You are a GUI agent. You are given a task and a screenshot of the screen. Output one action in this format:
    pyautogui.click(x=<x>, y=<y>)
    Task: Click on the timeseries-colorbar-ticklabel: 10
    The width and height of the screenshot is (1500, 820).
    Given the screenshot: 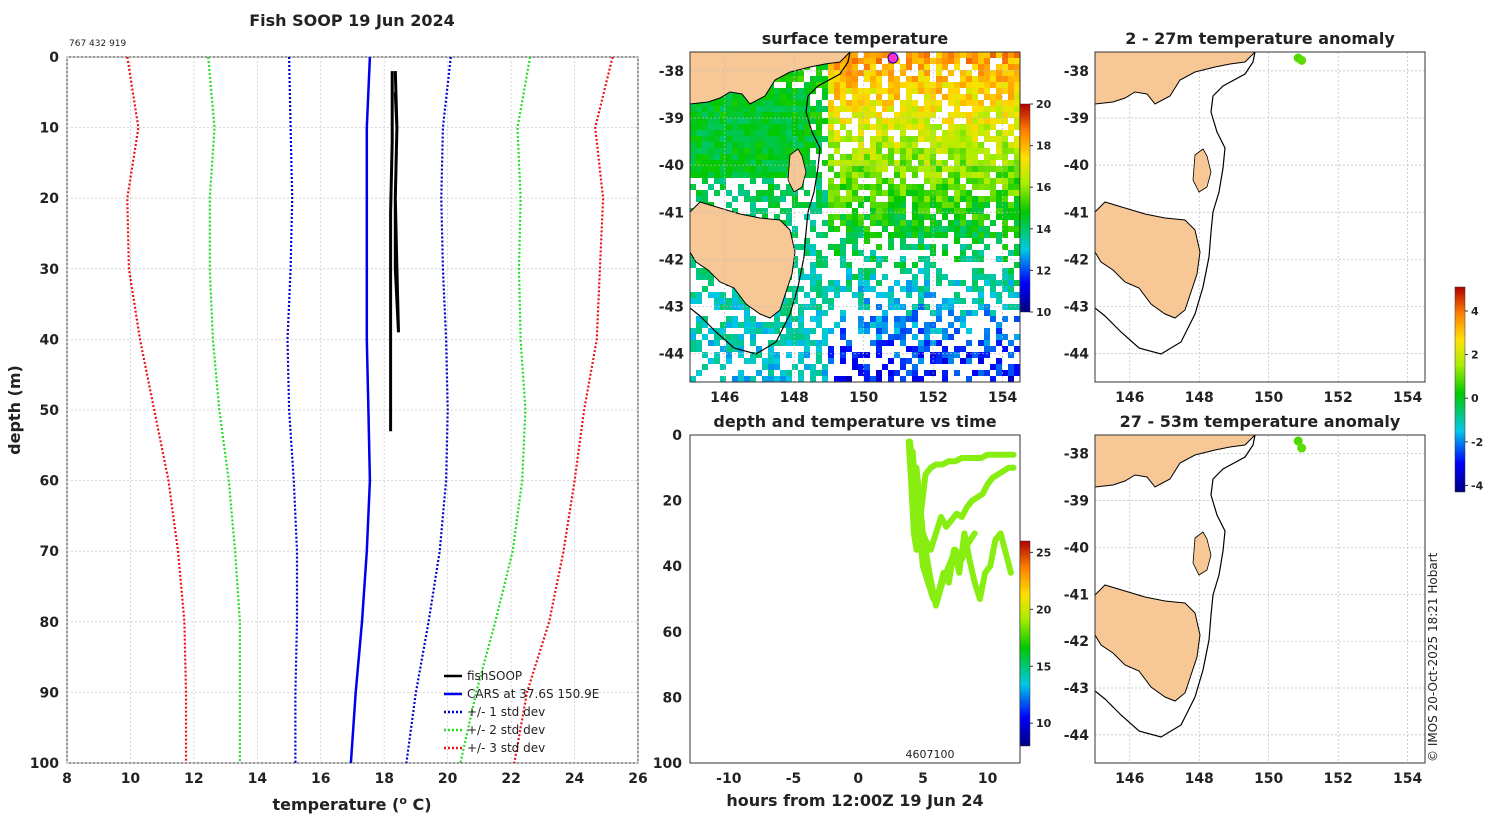 What is the action you would take?
    pyautogui.click(x=1044, y=723)
    